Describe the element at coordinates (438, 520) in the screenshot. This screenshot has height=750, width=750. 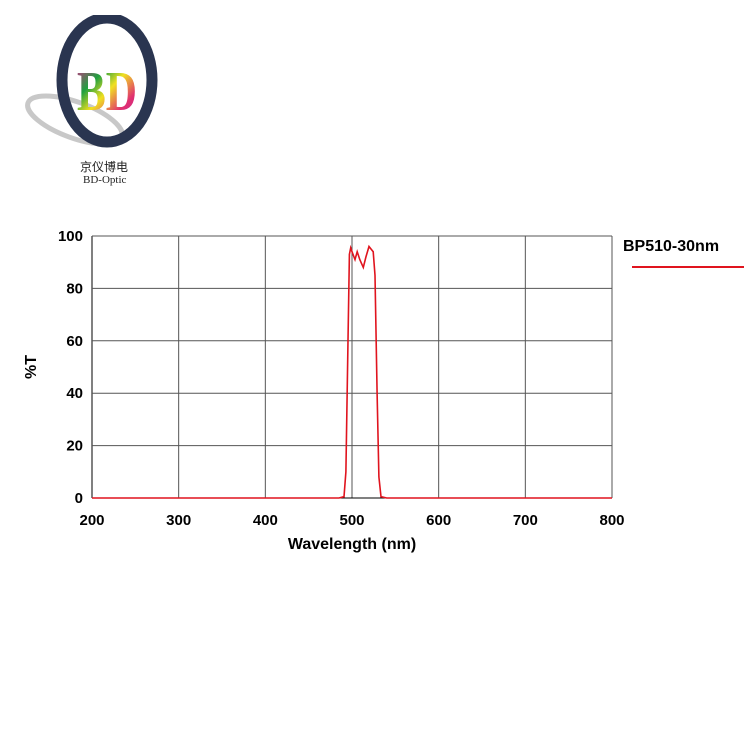
I see `x-tick-label: 600` at that location.